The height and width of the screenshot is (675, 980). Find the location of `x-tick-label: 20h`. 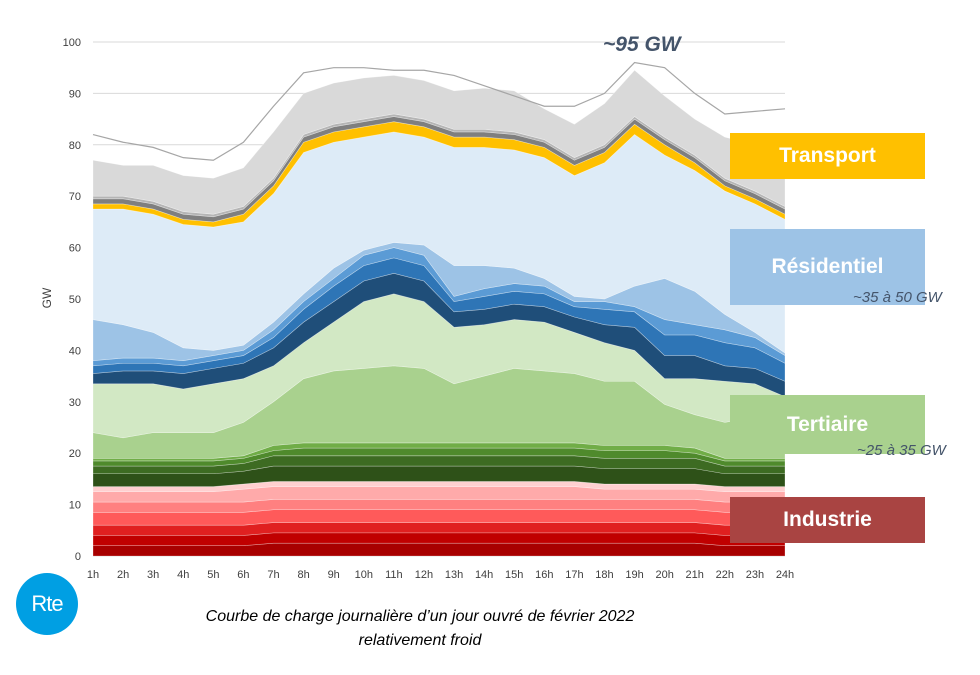

x-tick-label: 20h is located at coordinates (664, 575).